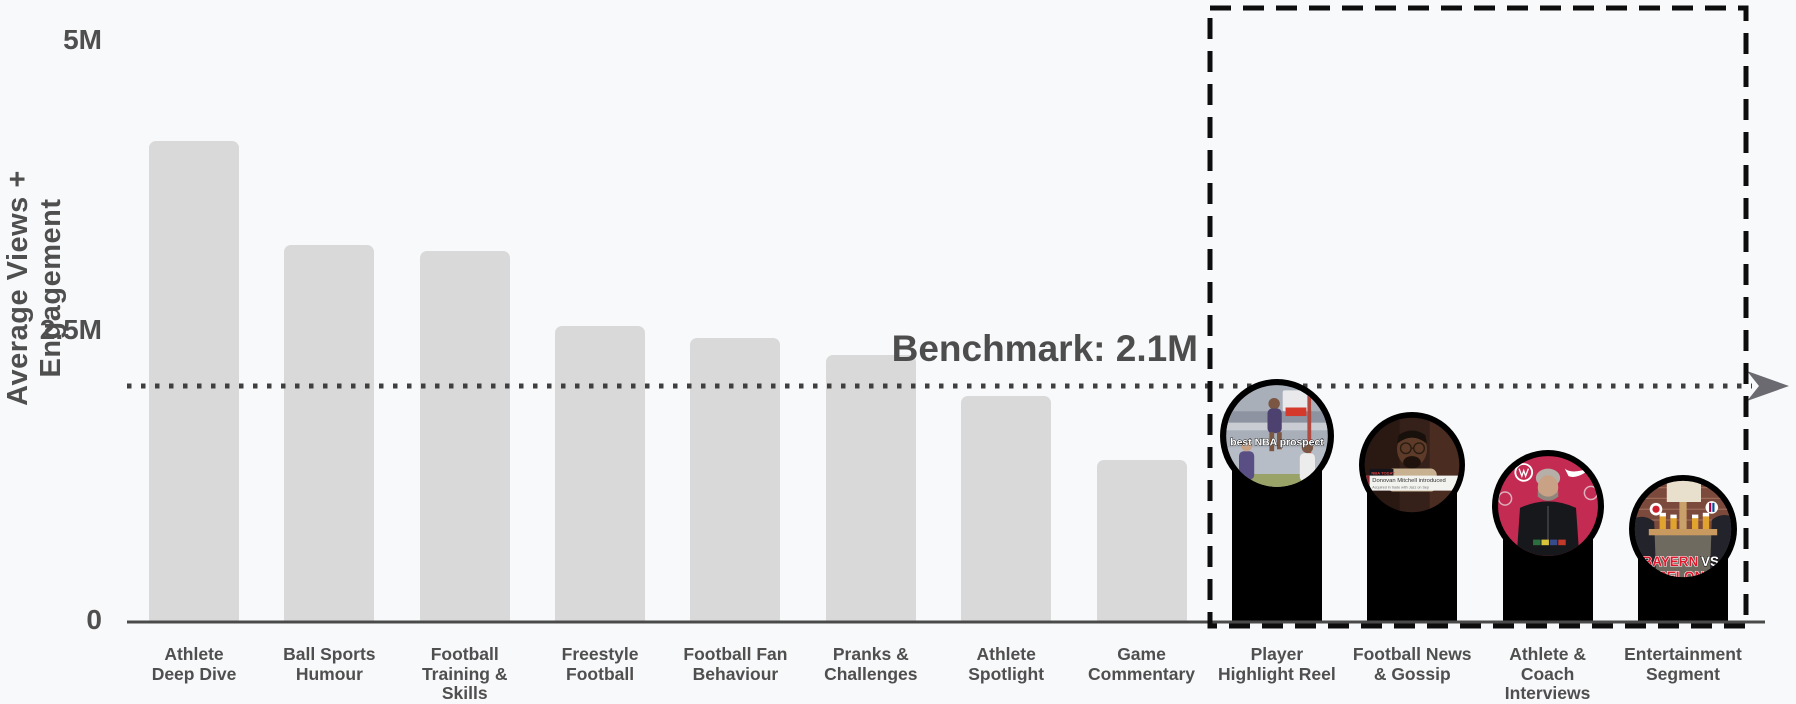 The height and width of the screenshot is (704, 1796). I want to click on x-label-football-fan-behaviour: Football Fan Behaviour, so click(735, 664).